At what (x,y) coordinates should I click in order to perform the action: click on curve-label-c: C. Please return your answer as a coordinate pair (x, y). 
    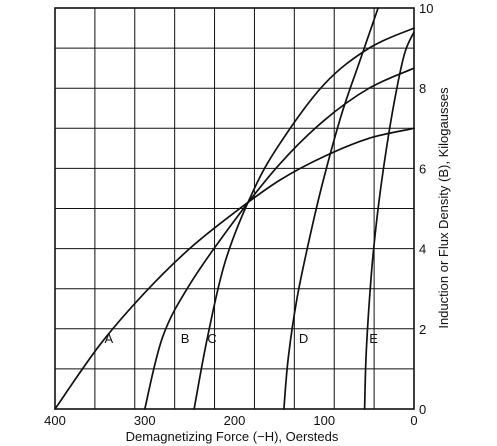
    Looking at the image, I should click on (211, 338).